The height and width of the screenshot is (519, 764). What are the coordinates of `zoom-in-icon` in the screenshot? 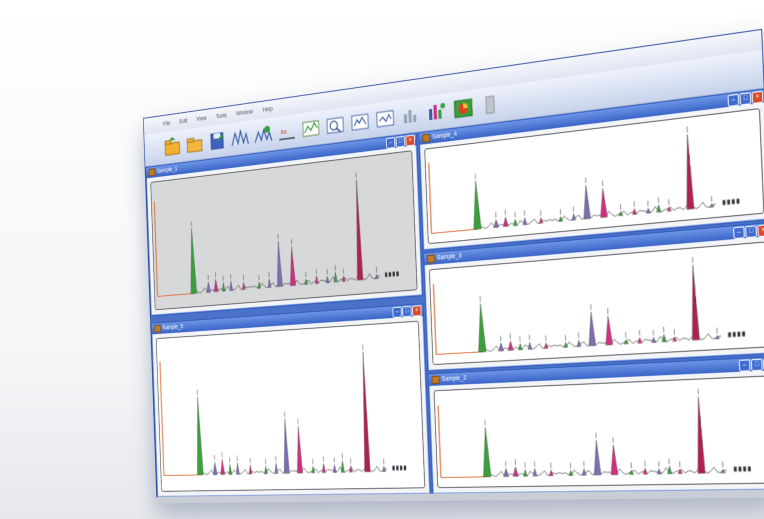 It's located at (360, 121).